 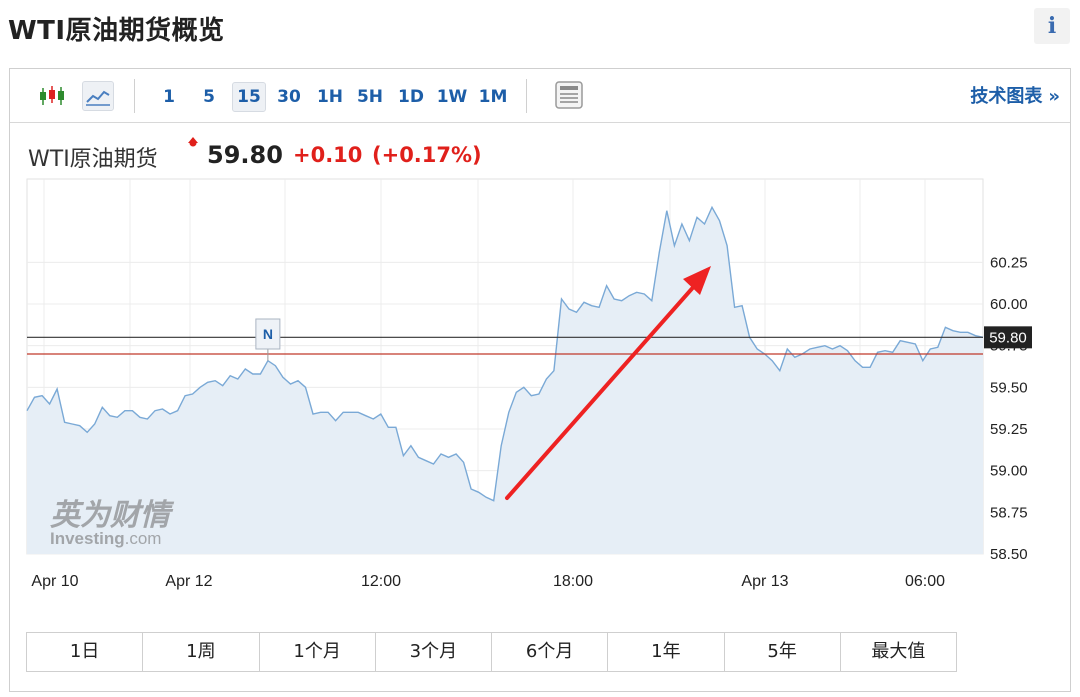 I want to click on last-price-tag: 59.80, so click(x=1008, y=337).